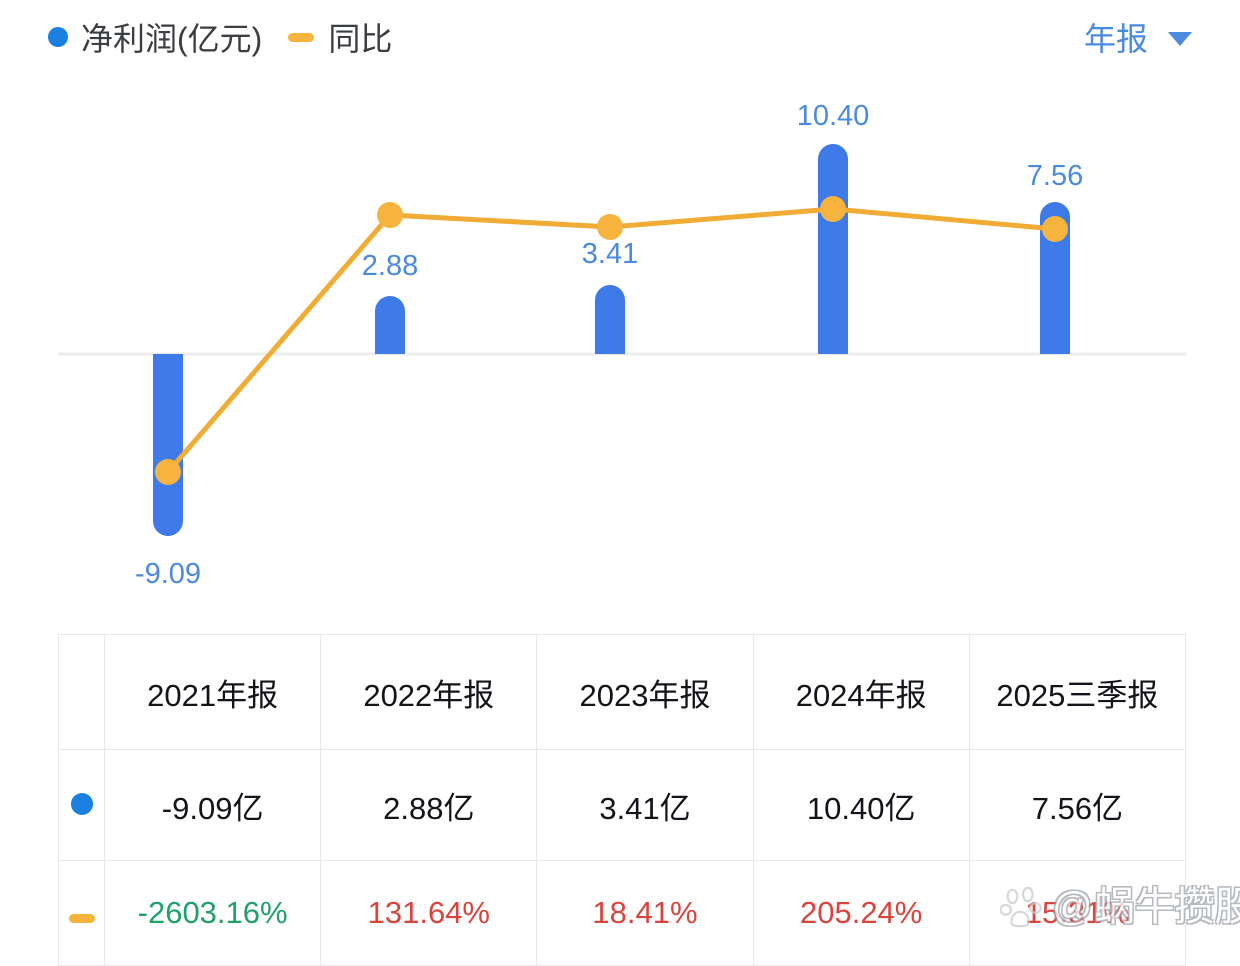  Describe the element at coordinates (213, 805) in the screenshot. I see `net-profit-2021: -9.09亿` at that location.